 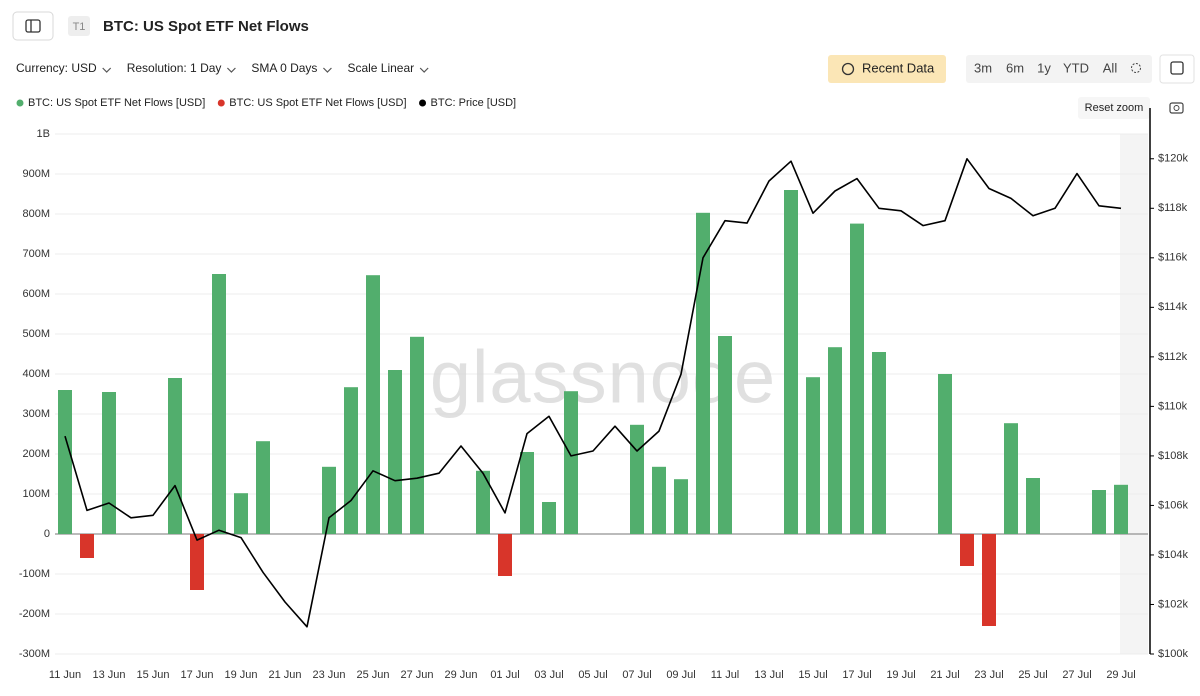 I want to click on y2-tick-label: $108k, so click(x=1173, y=456).